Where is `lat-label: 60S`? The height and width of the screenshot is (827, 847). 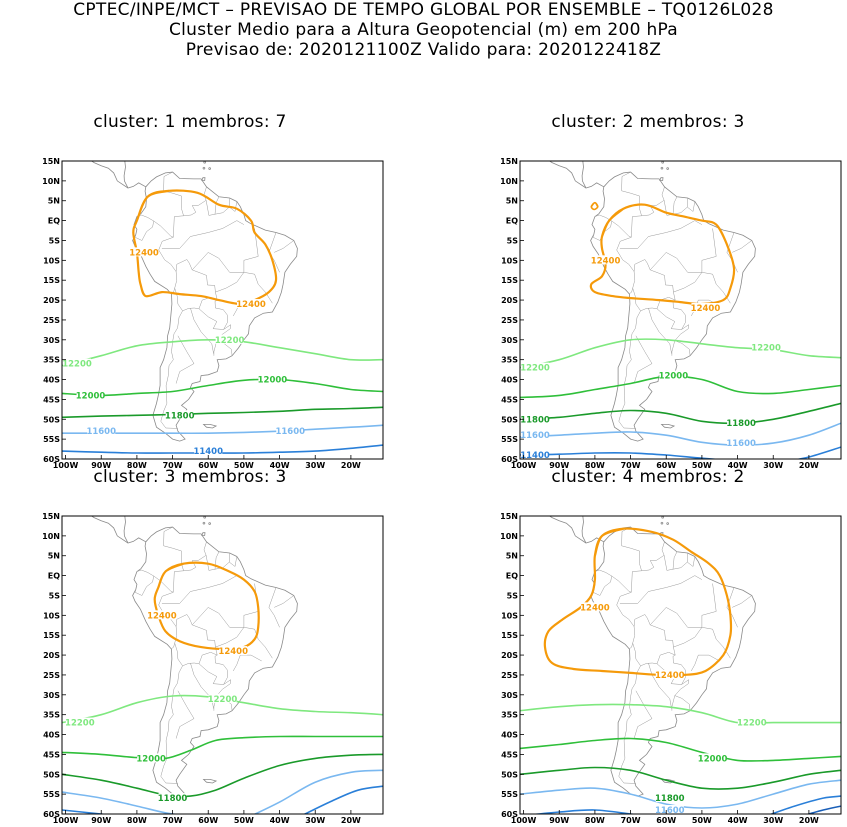 lat-label: 60S is located at coordinates (509, 459).